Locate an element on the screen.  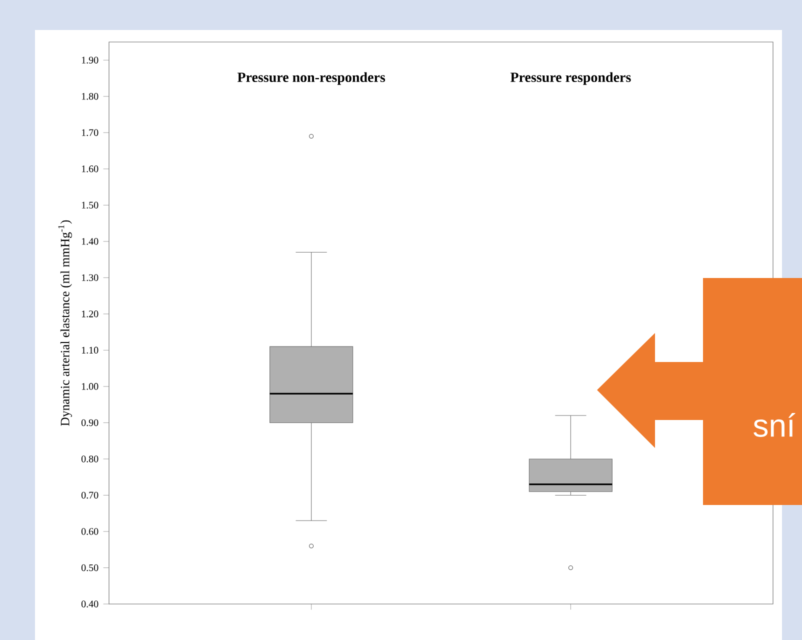
y-tick-label: 0.70 is located at coordinates (89, 495).